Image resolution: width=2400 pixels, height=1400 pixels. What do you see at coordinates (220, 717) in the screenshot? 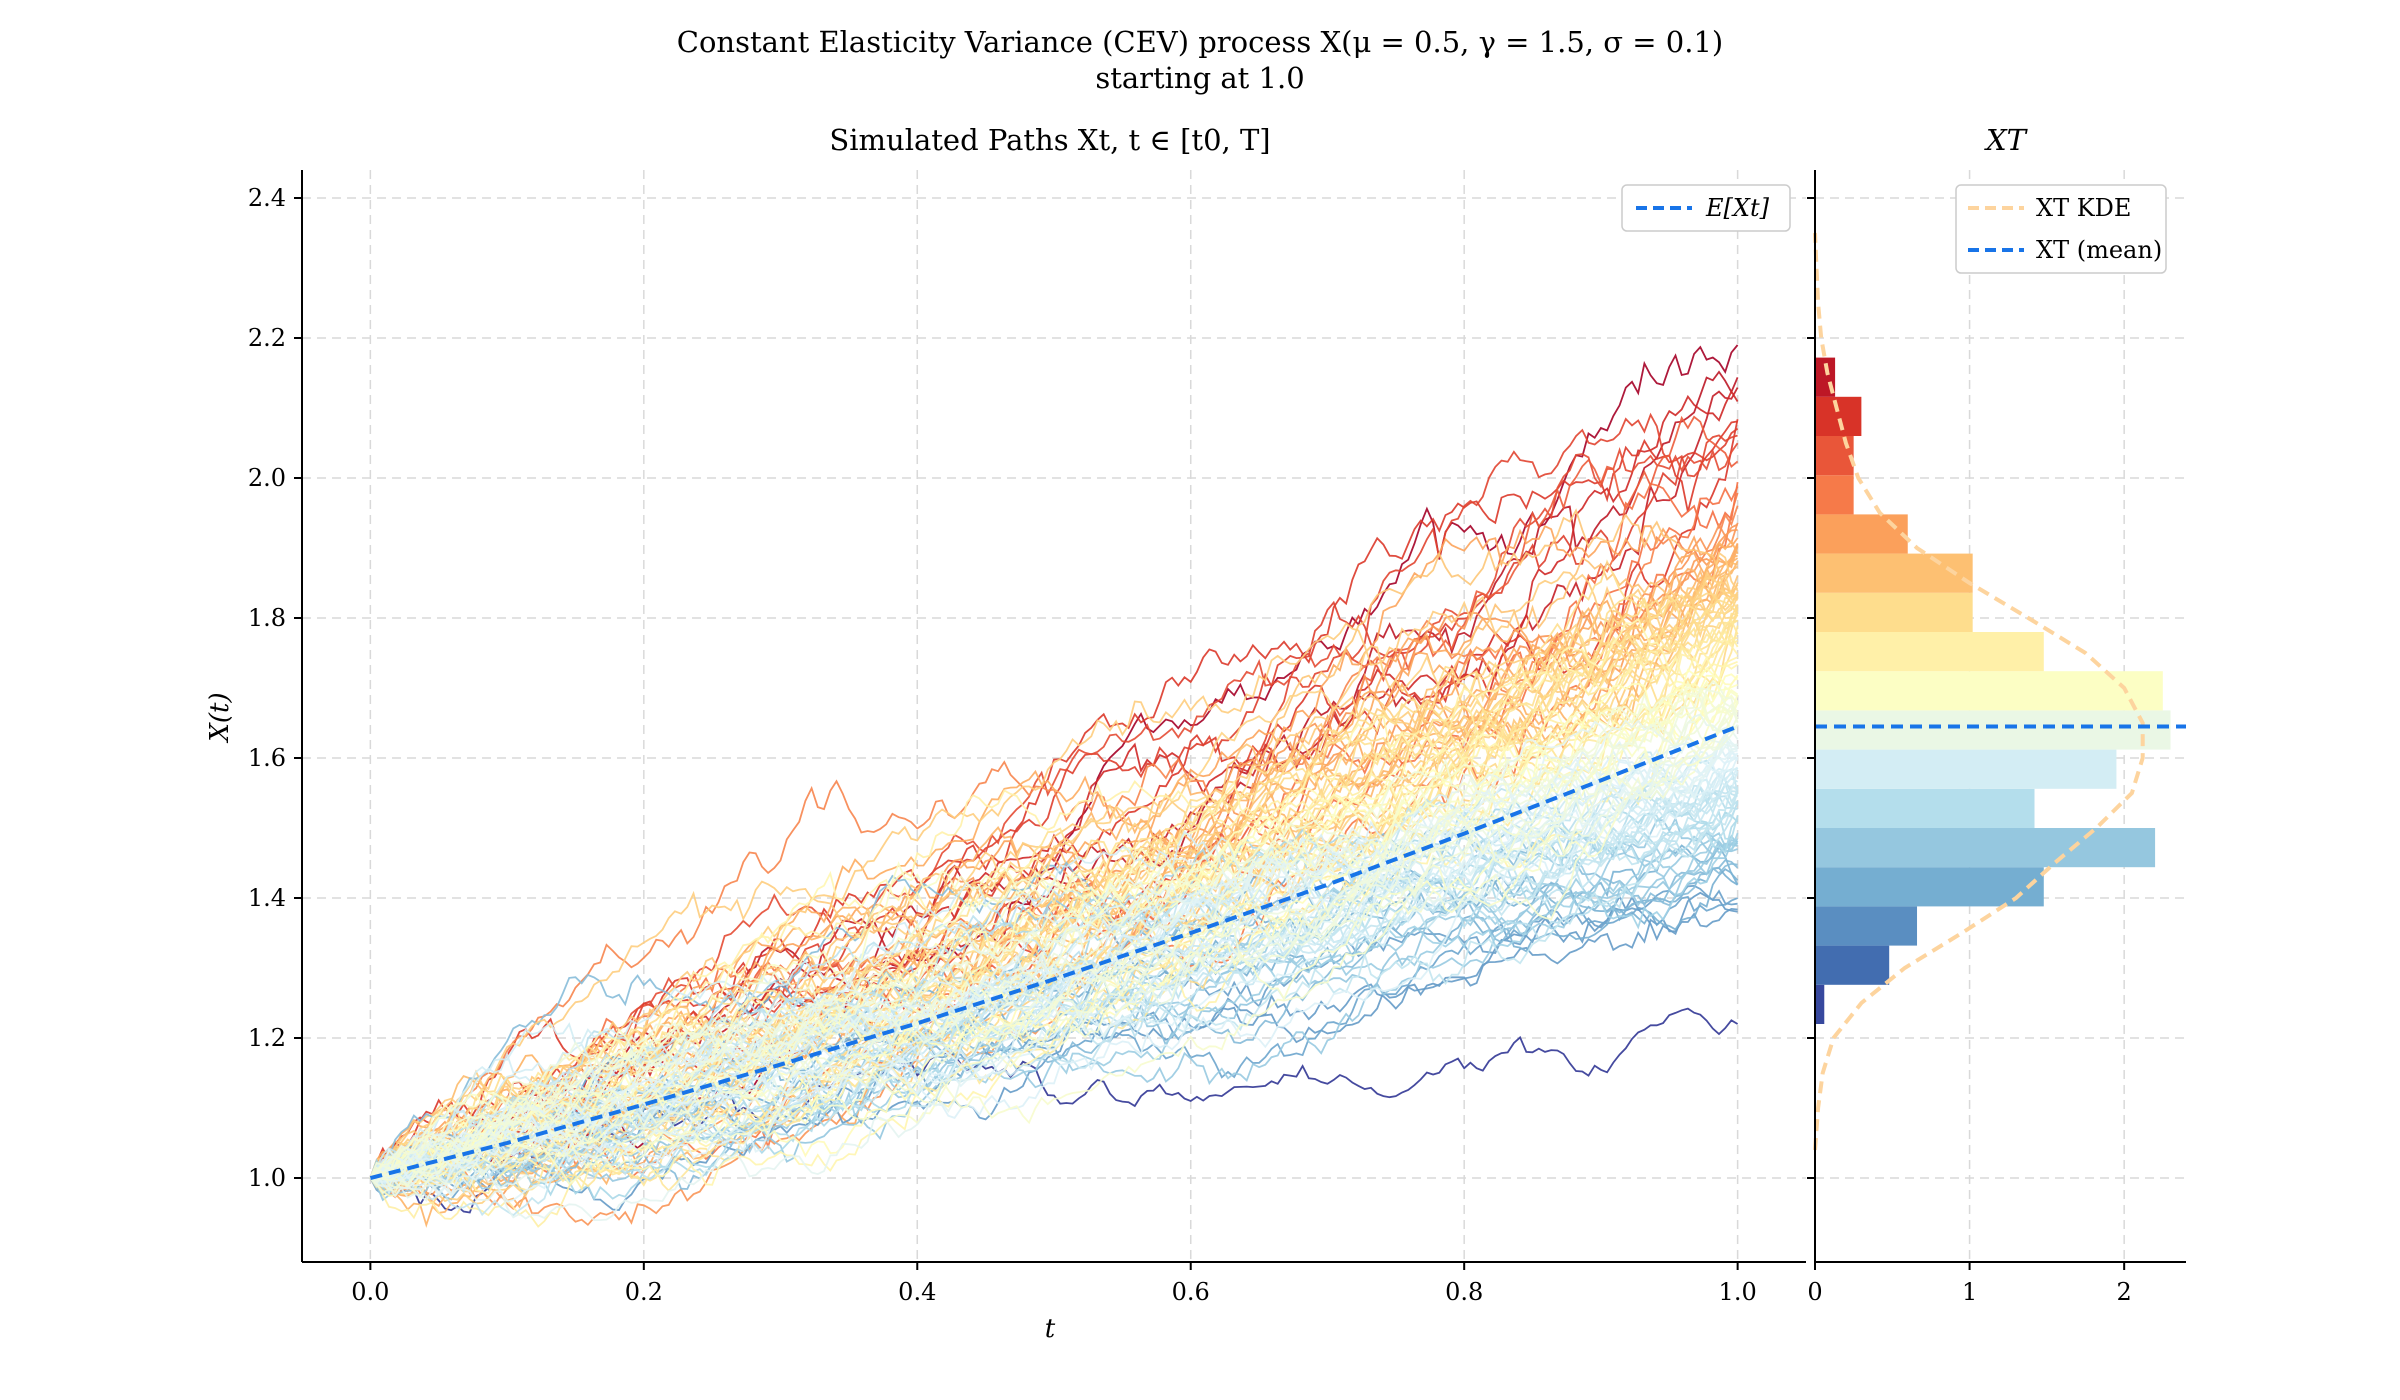
I see `y-axis-label: X(t)` at bounding box center [220, 717].